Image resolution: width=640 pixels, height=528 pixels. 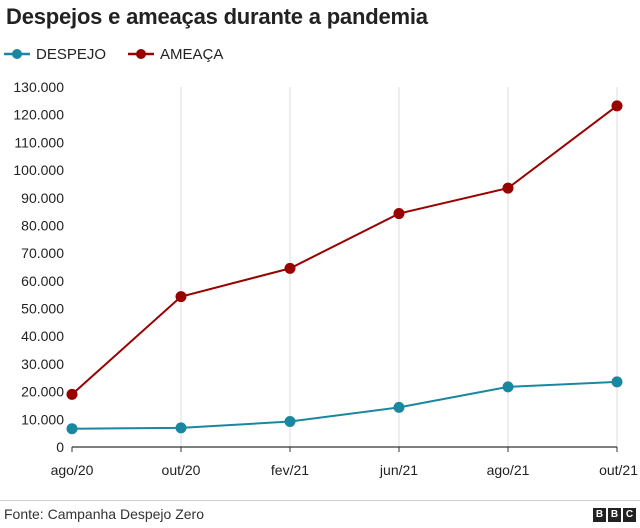 What do you see at coordinates (629, 515) in the screenshot?
I see `bbc-logo-letter-3: C` at bounding box center [629, 515].